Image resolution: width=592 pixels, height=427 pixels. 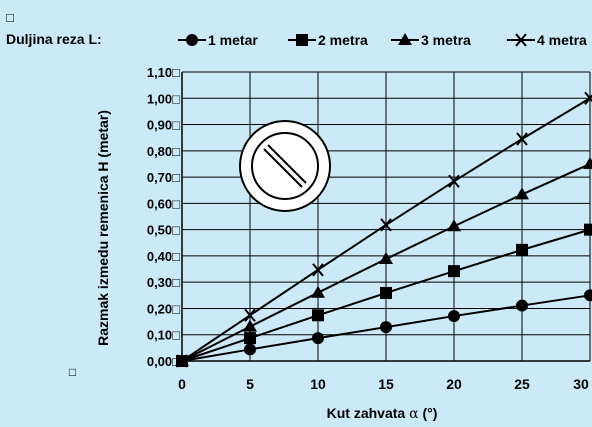 I want to click on x-tick-labels: 0 5 10 15 20 25 30, so click(x=383, y=384).